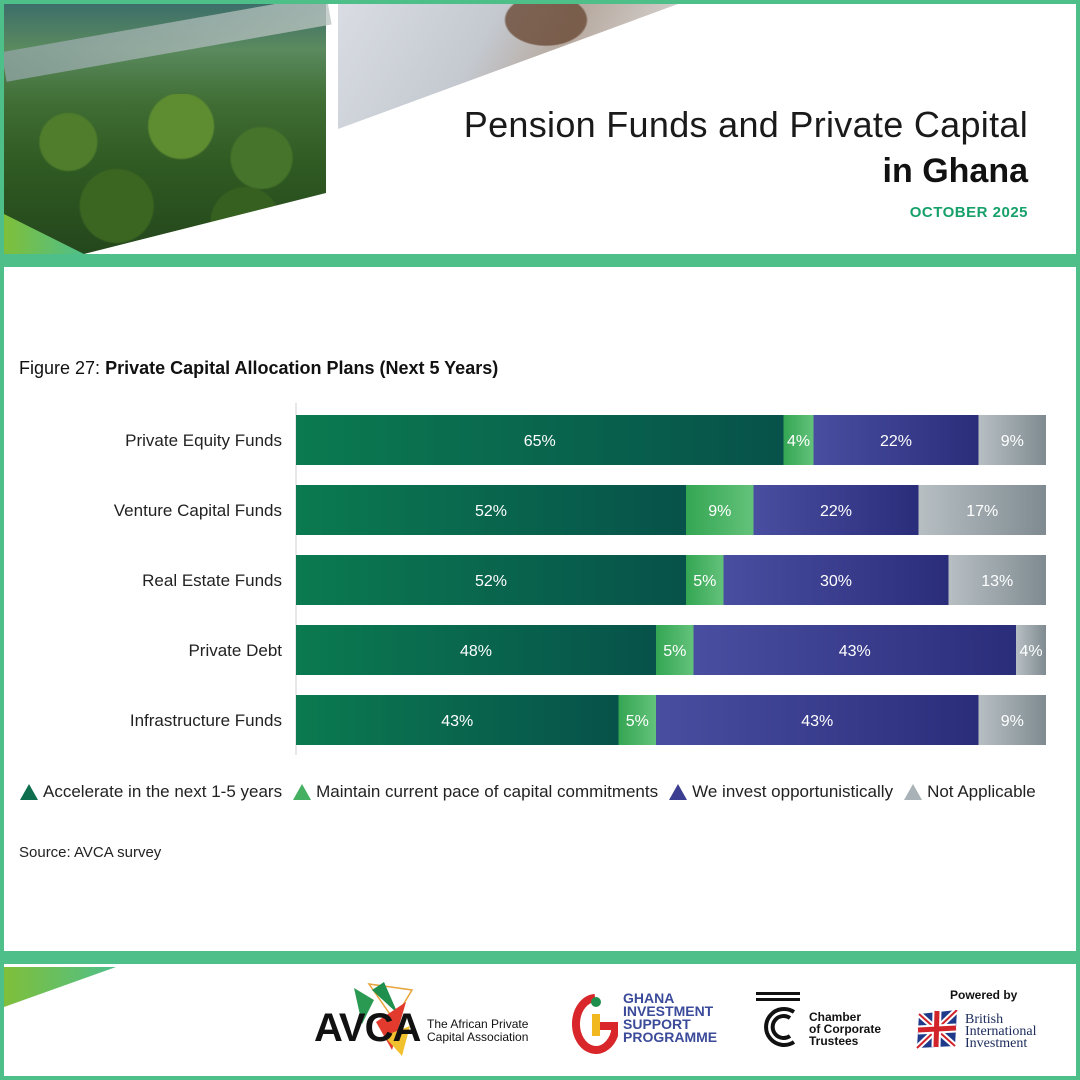  I want to click on report-title-country: in Ghana, so click(955, 171).